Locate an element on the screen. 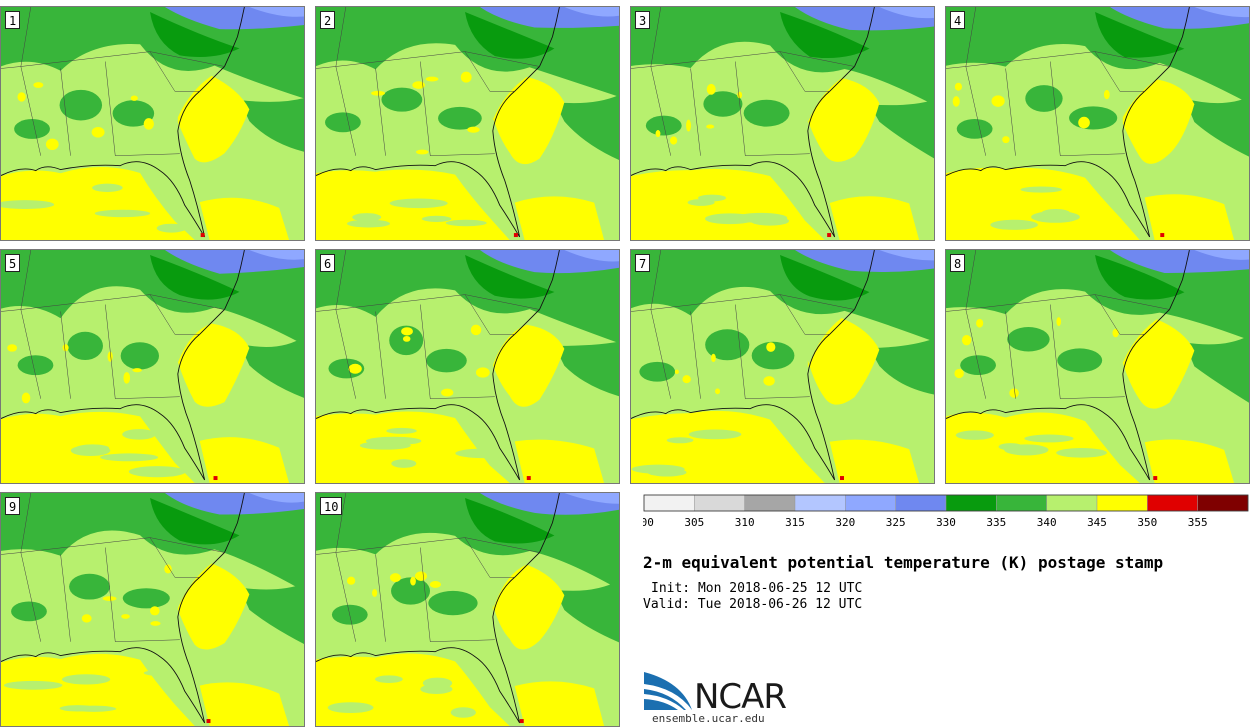  colorbar-tick-label: 335 is located at coordinates (996, 522).